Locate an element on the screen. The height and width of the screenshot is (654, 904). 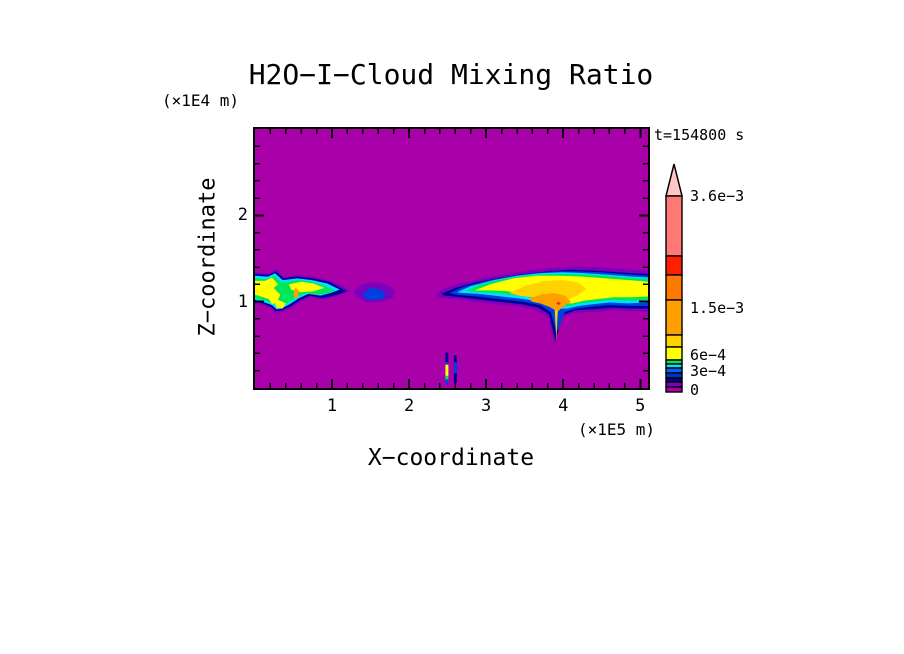
colorbar-tick-label: 1.5e−3 is located at coordinates (717, 308).